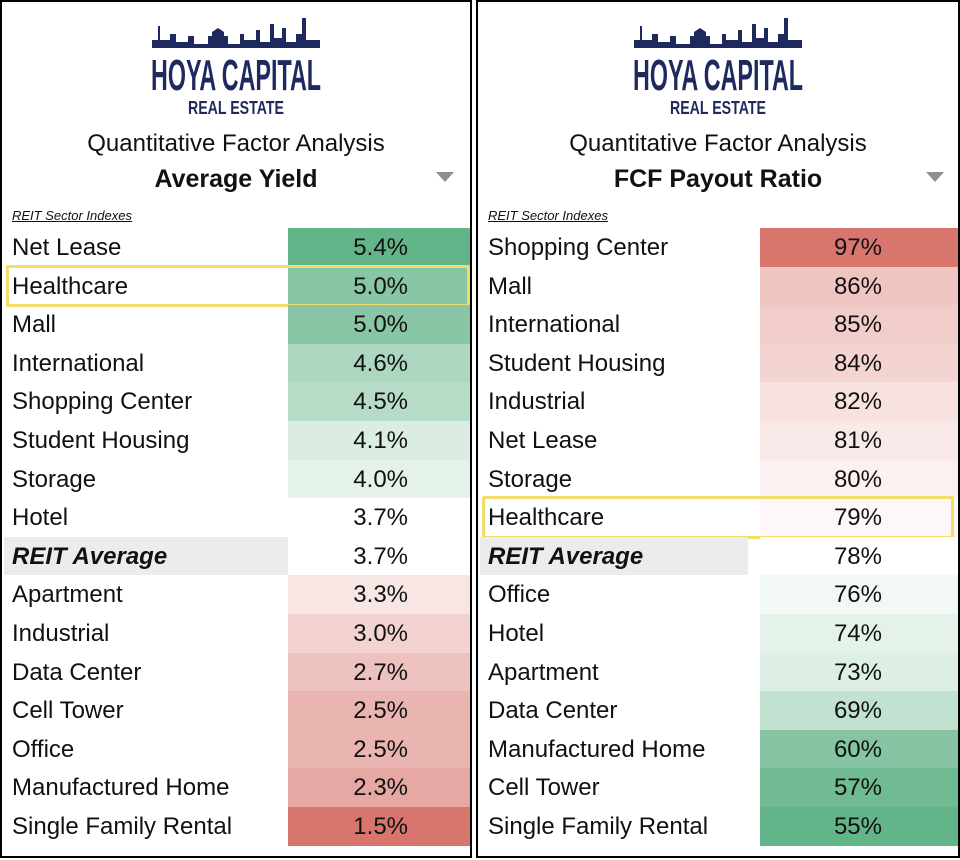  Describe the element at coordinates (236, 517) in the screenshot. I see `sector-row-hotel: Hotel 3.7%` at that location.